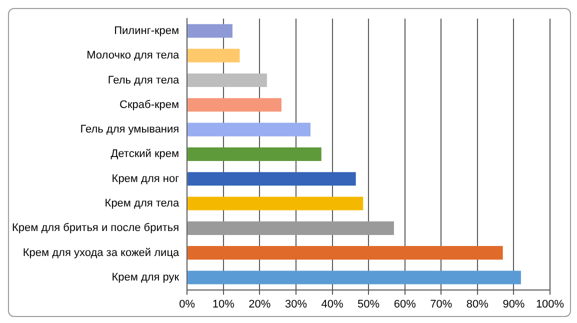 Image resolution: width=577 pixels, height=323 pixels. I want to click on x-tick-label: 70%, so click(441, 304).